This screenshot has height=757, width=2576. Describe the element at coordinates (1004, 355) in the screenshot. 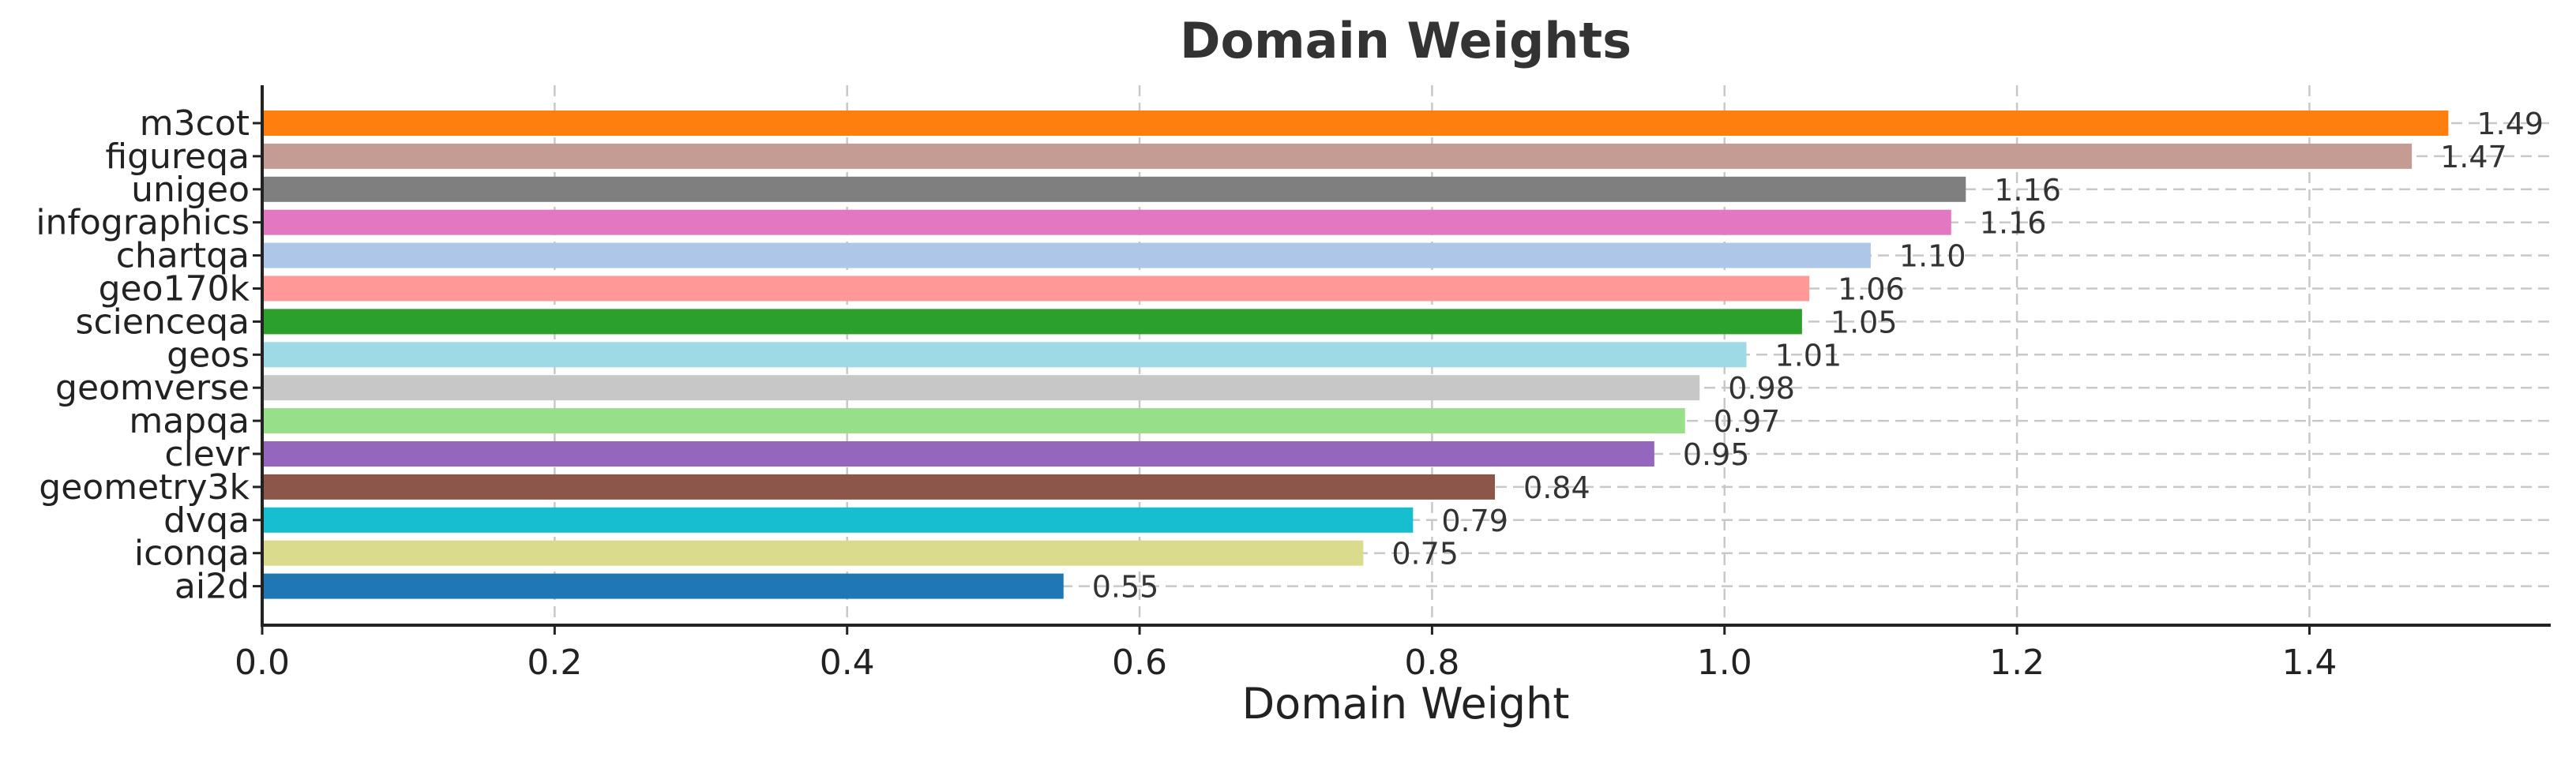

I see `bar-geos` at that location.